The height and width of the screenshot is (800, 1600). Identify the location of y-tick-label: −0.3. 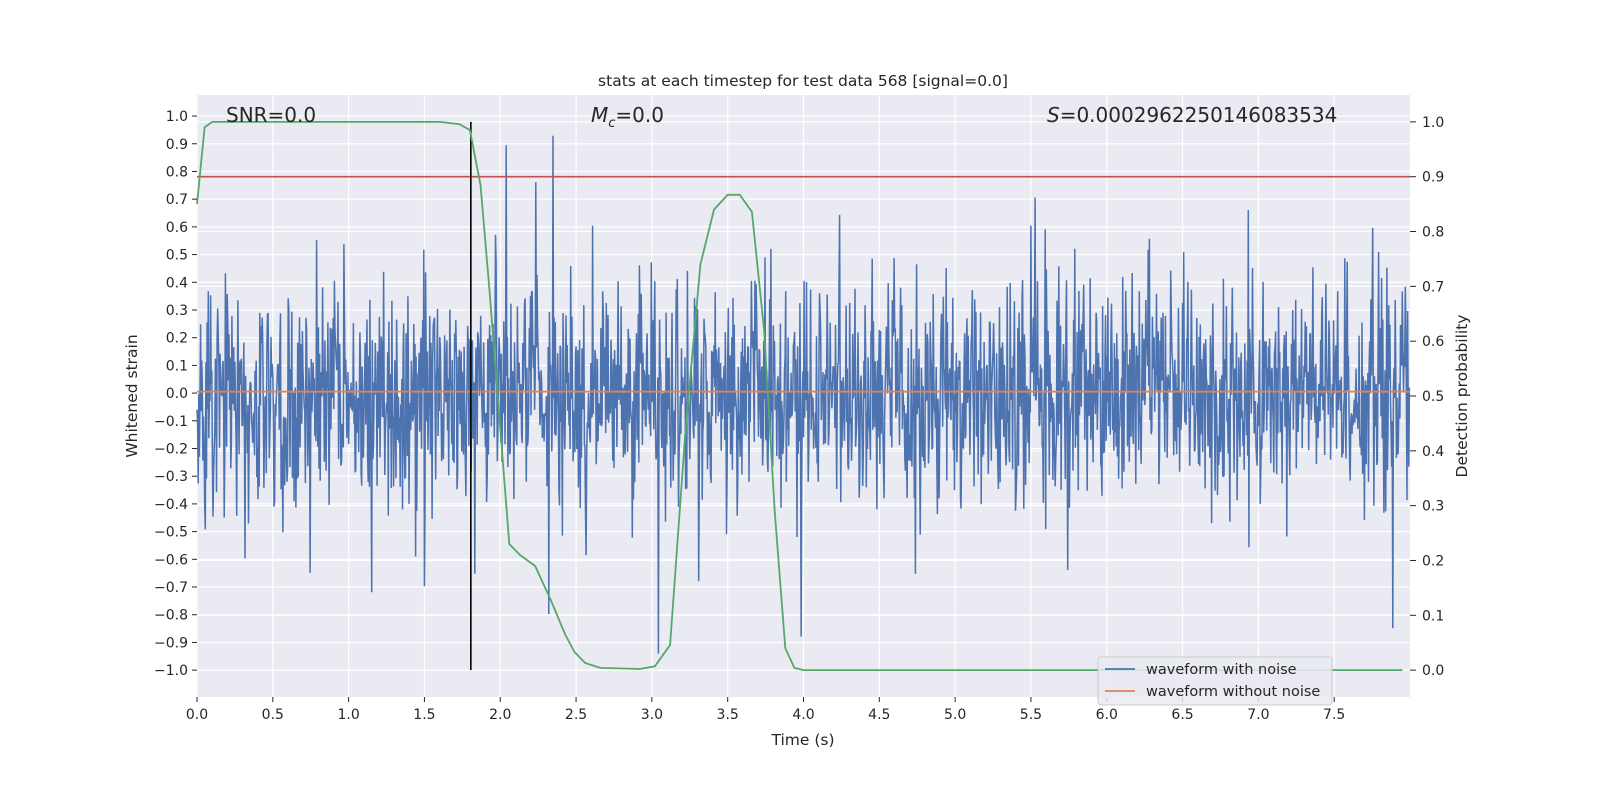
(171, 477).